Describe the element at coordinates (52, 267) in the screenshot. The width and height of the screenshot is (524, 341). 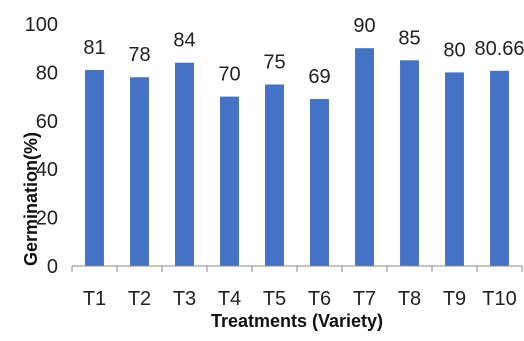
I see `y-tick-label: 0` at that location.